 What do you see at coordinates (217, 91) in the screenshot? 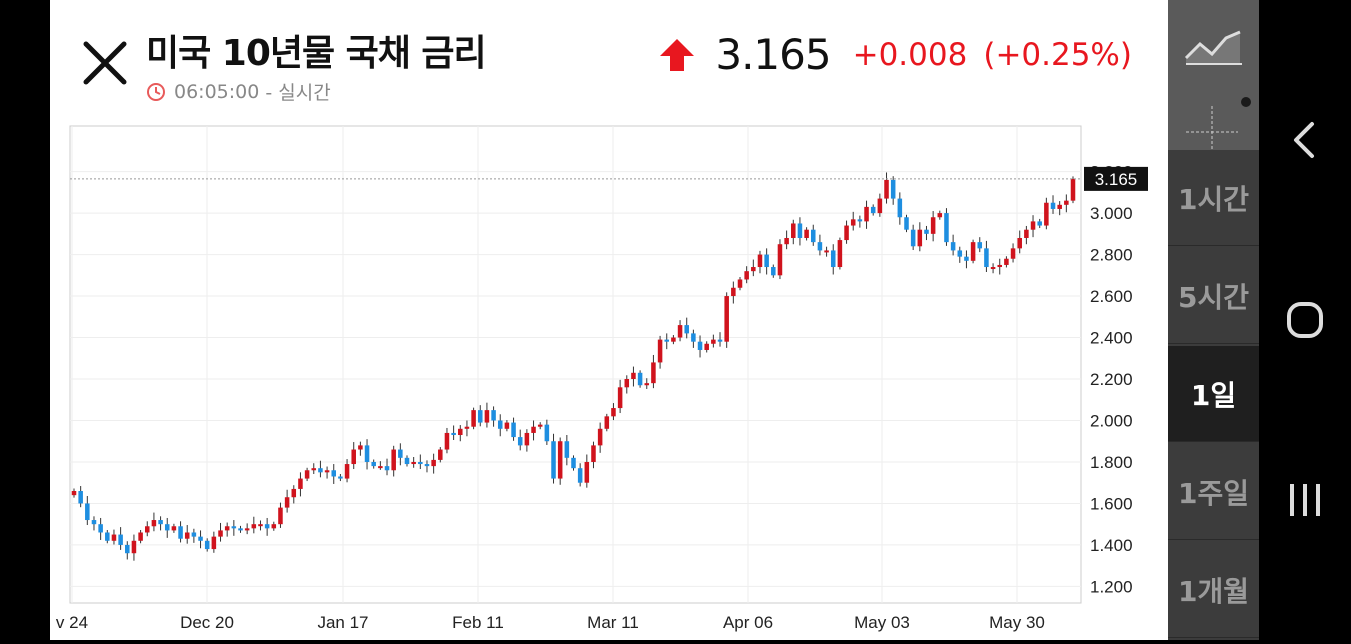
I see `timestamp-value: 06:05:00` at bounding box center [217, 91].